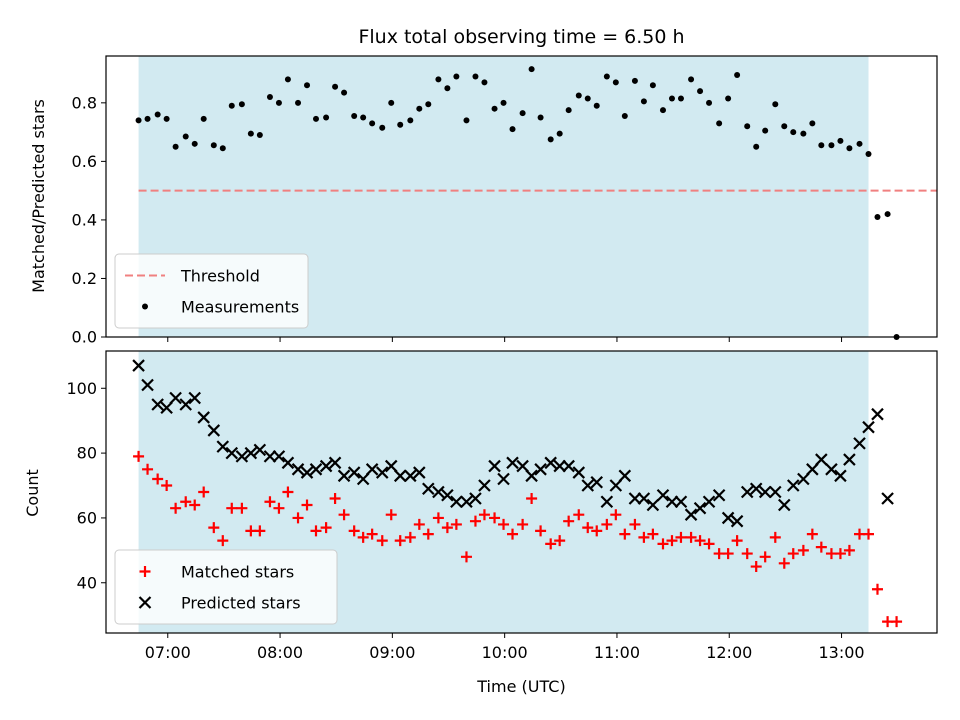 The width and height of the screenshot is (960, 720). Describe the element at coordinates (520, 686) in the screenshot. I see `x-axis-title: Time (UTC)` at that location.